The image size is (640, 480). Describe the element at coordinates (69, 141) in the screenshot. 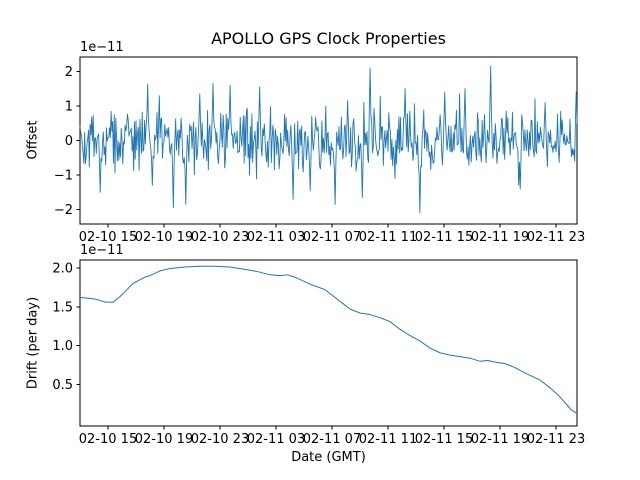

I see `y-tick-label: 0` at that location.